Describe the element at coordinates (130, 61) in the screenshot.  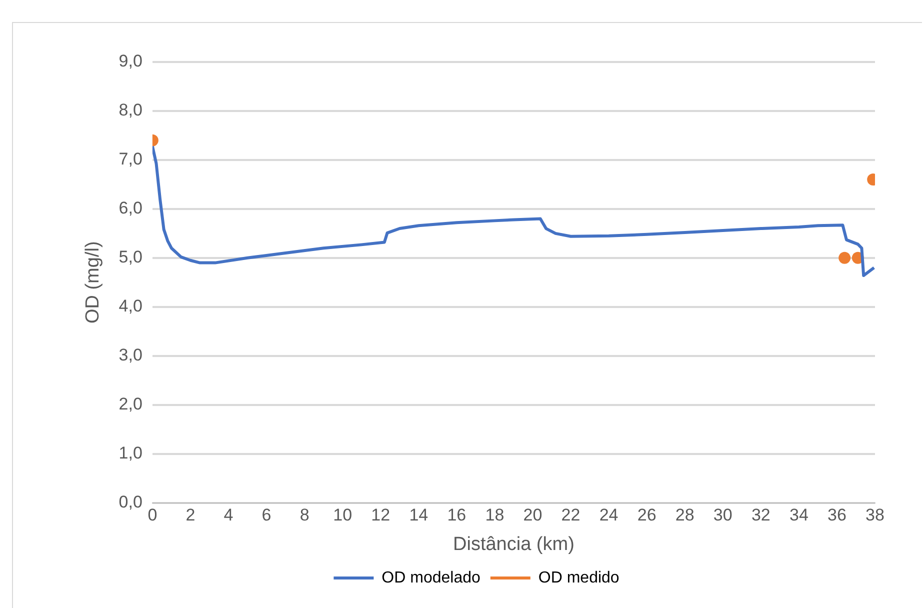
I see `y-tick-label: 9,0` at that location.